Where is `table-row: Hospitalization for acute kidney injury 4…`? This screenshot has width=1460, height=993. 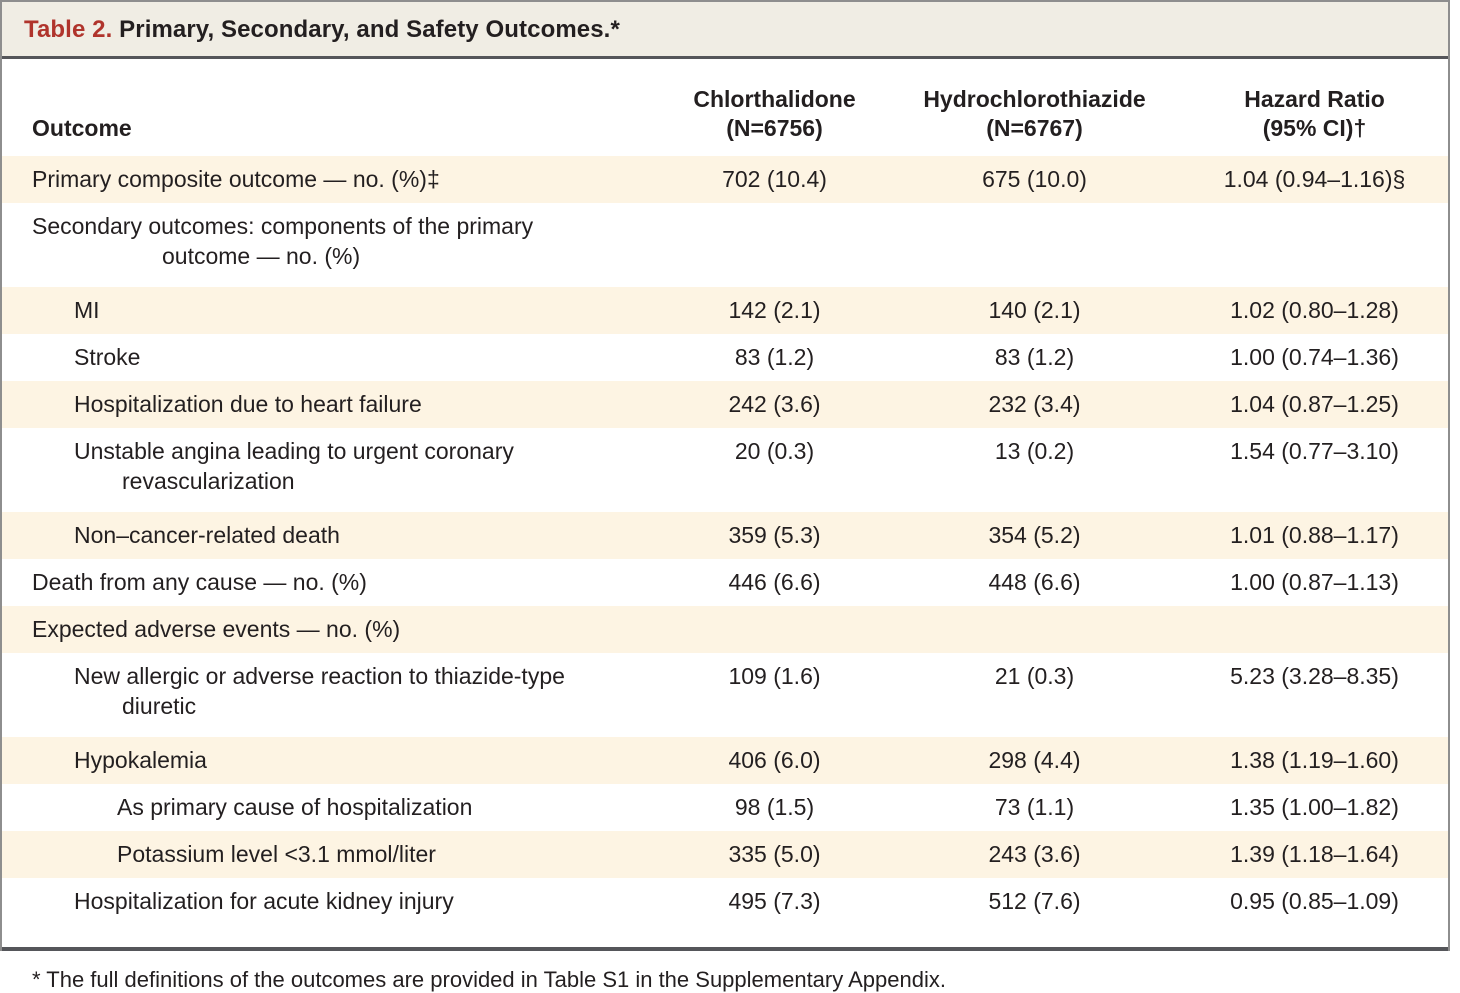
table-row: Hospitalization for acute kidney injury 4… is located at coordinates (725, 901).